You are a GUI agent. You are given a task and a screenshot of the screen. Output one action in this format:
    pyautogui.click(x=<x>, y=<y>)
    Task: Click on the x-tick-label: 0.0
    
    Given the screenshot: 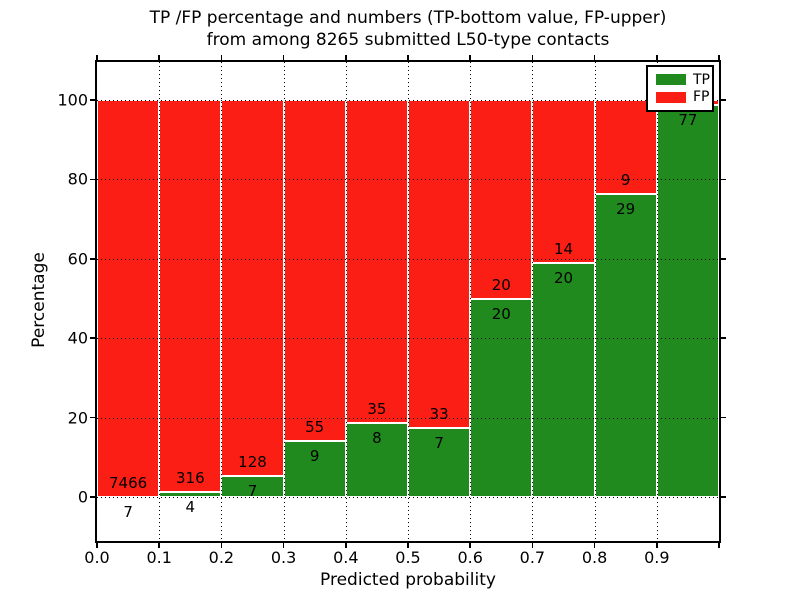 What is the action you would take?
    pyautogui.click(x=97, y=557)
    